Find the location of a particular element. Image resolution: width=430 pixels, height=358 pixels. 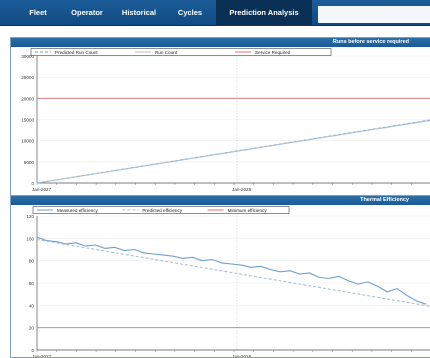

topbar-blank-area is located at coordinates (374, 14).